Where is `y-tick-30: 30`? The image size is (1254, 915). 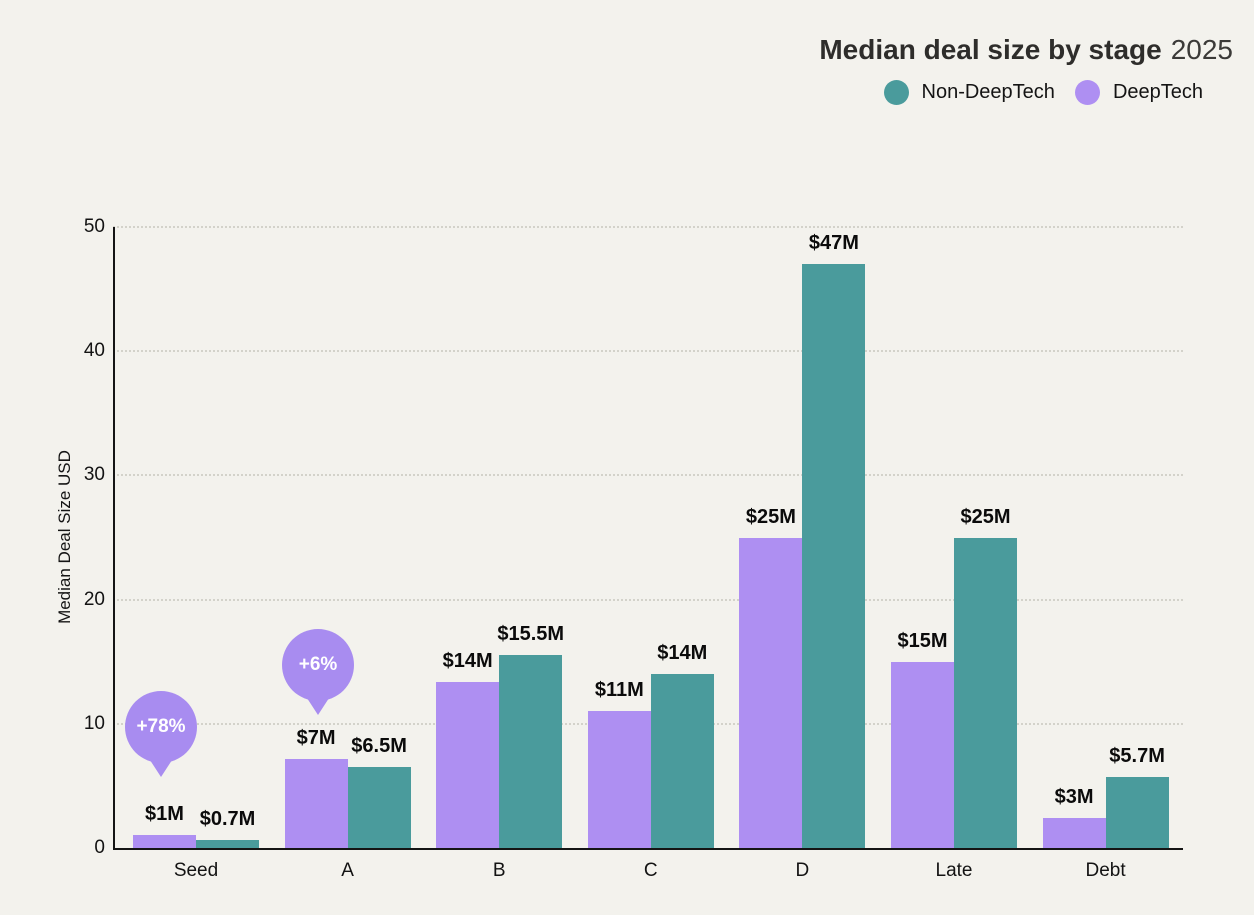 y-tick-30: 30 is located at coordinates (94, 475).